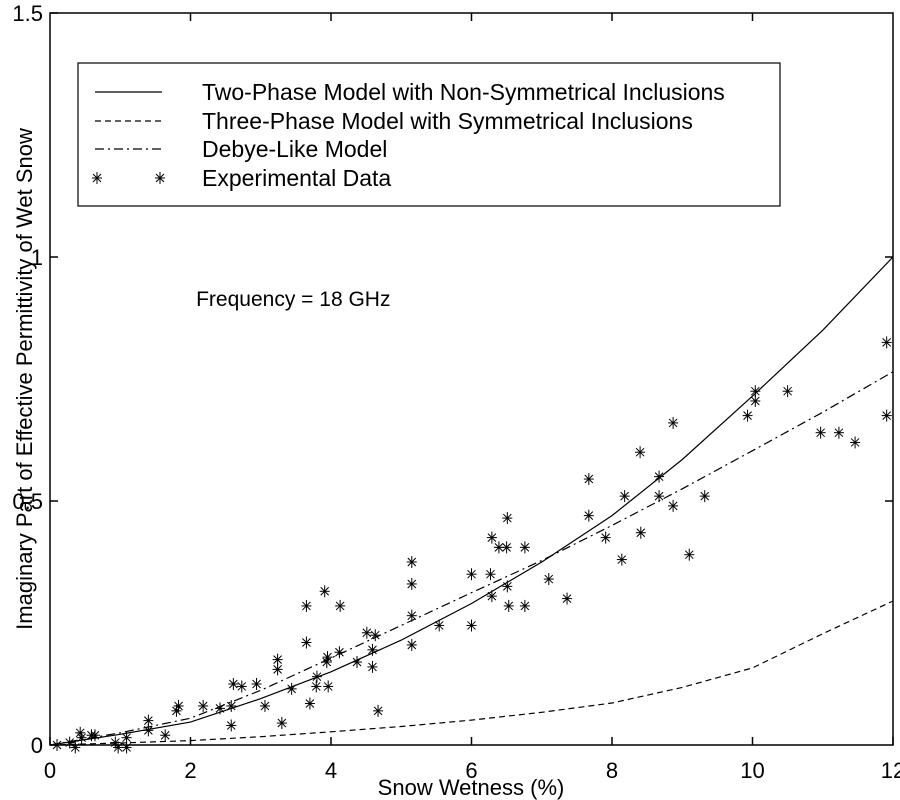  What do you see at coordinates (612, 770) in the screenshot?
I see `x-tick-label: 8` at bounding box center [612, 770].